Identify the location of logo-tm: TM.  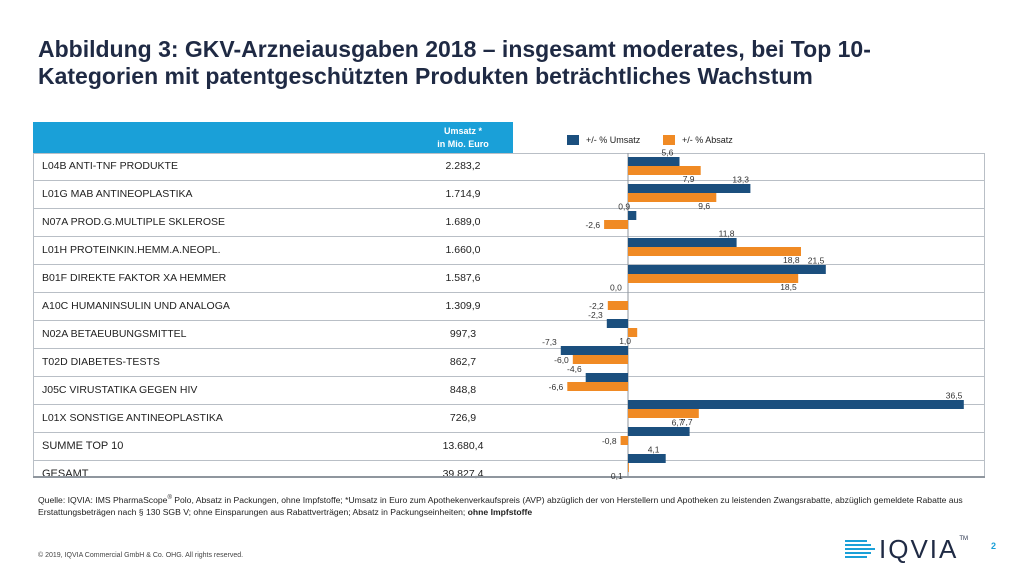
(964, 539).